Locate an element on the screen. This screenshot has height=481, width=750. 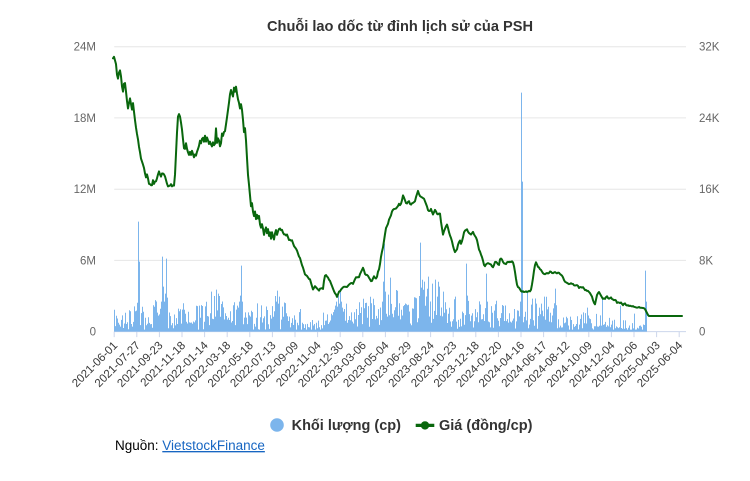
svg-text: 32K is located at coordinates (709, 48).